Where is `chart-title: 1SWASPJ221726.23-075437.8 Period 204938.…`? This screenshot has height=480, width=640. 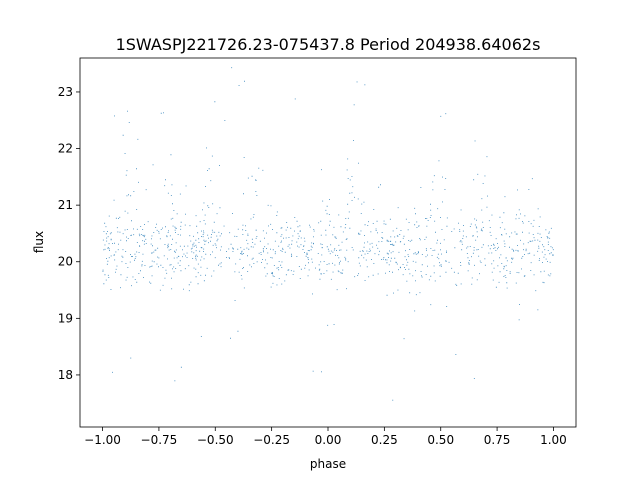
chart-title: 1SWASPJ221726.23-075437.8 Period 204938.… is located at coordinates (328, 44).